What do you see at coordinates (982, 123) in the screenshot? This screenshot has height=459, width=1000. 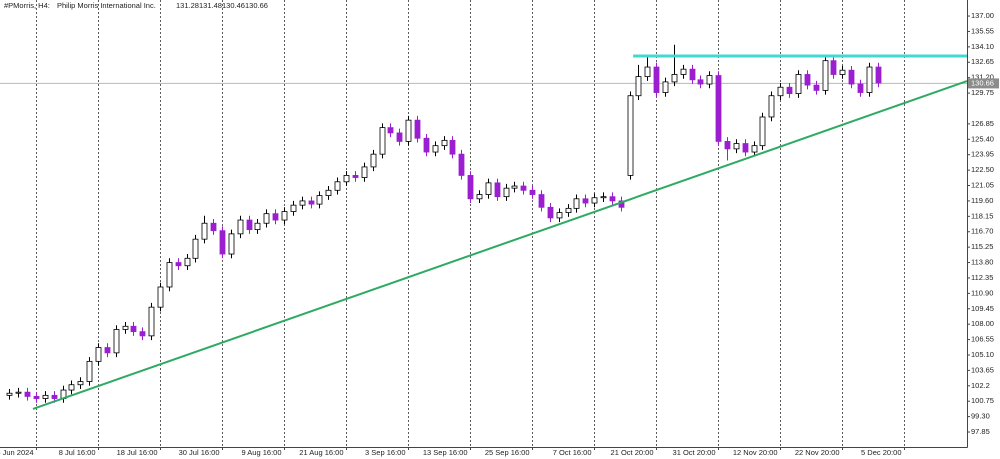 I see `y-tick-label: 126.85` at bounding box center [982, 123].